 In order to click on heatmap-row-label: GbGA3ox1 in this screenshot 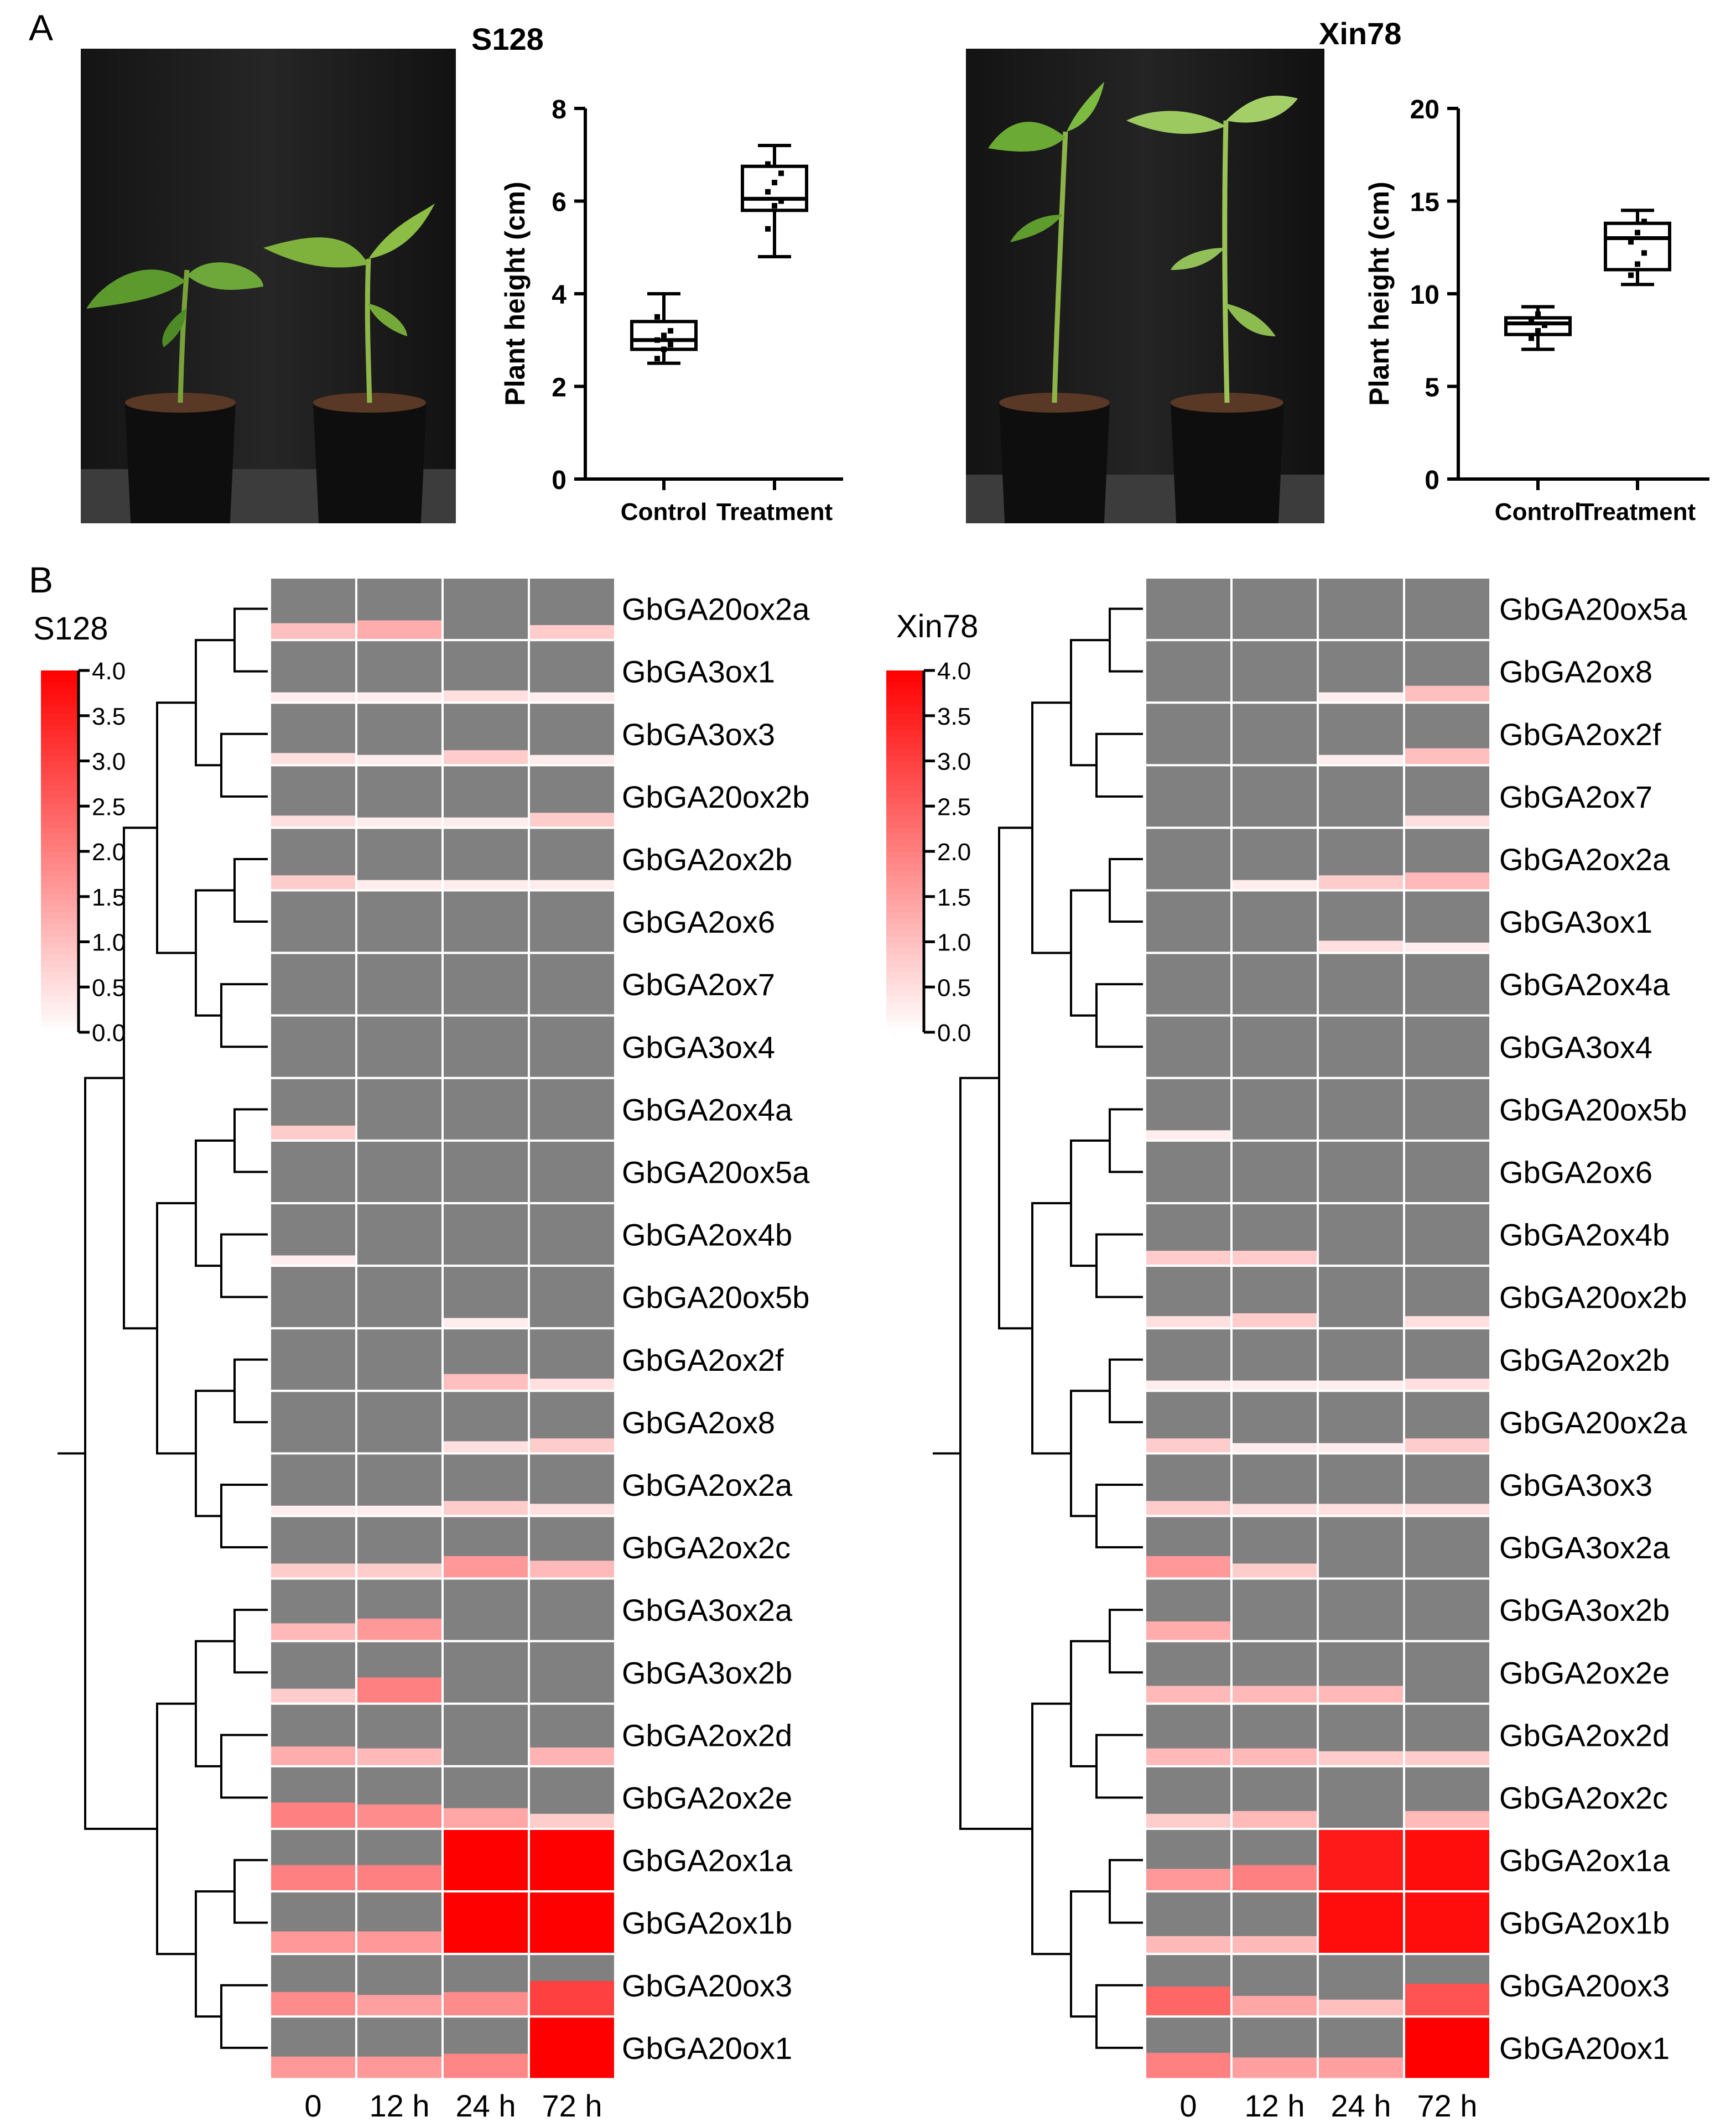, I will do `click(1575, 921)`.